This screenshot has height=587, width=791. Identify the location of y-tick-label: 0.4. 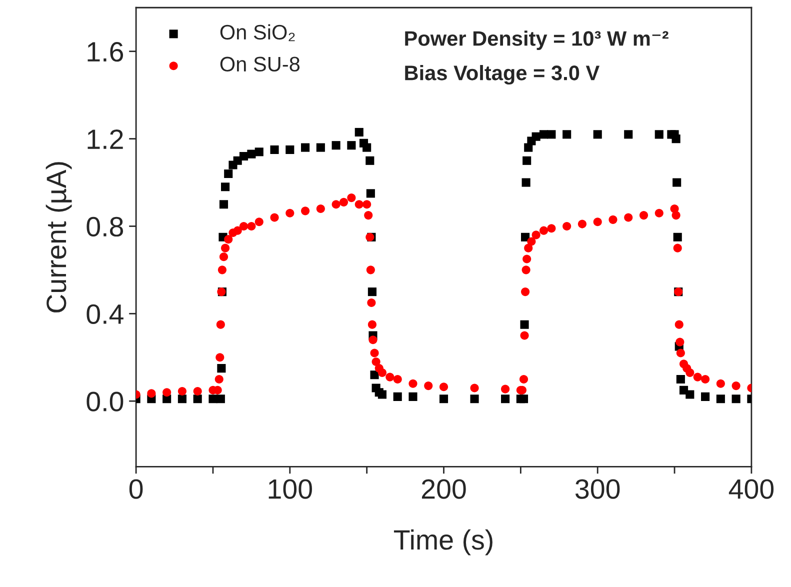
(105, 314).